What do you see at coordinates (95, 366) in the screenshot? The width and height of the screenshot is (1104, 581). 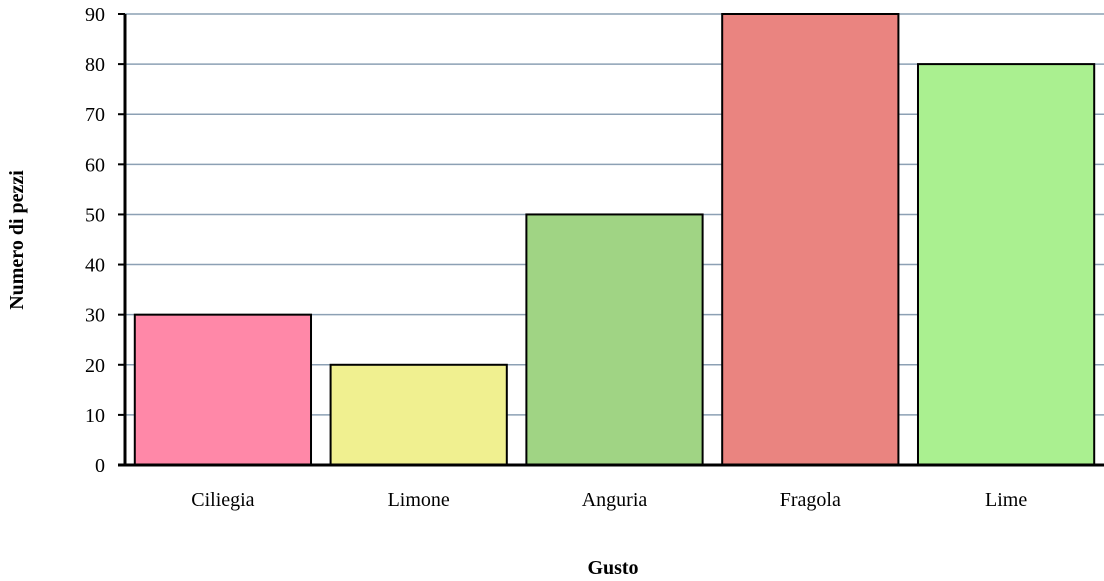 I see `y-tick-label-20: 20` at bounding box center [95, 366].